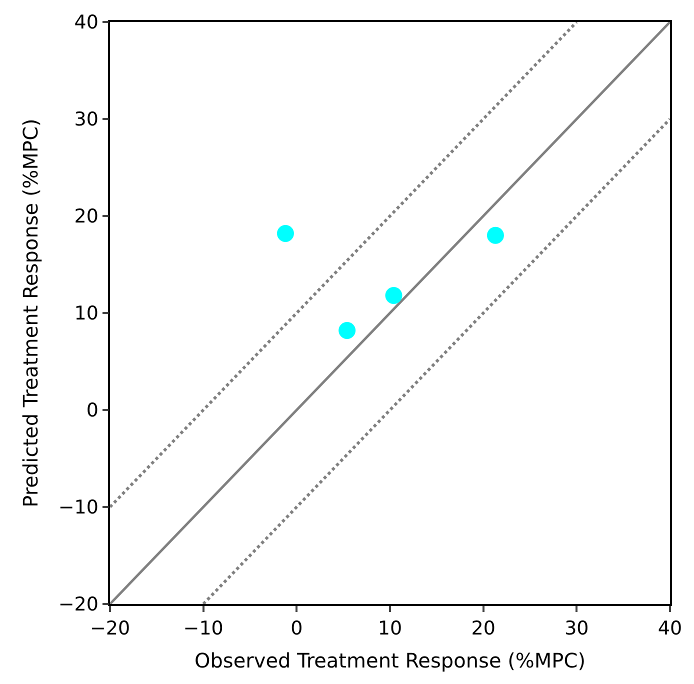  I want to click on x-tick-label: −10, so click(203, 629).